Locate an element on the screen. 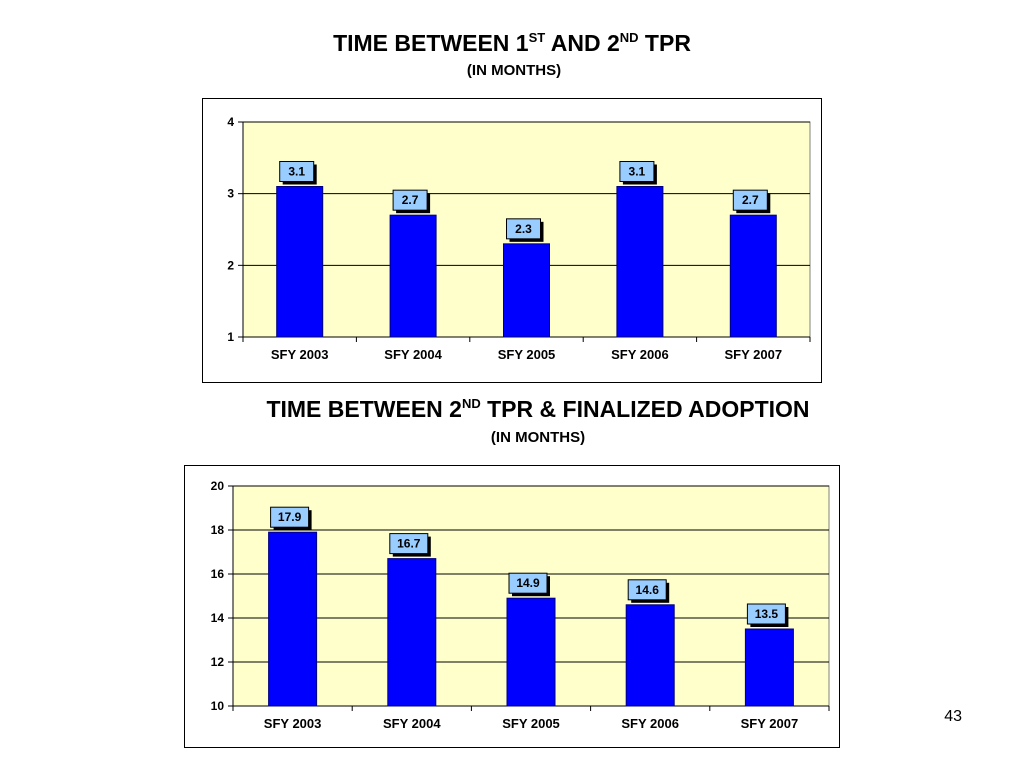 This screenshot has width=1024, height=768. chart2-data-label: 14.6 is located at coordinates (648, 590).